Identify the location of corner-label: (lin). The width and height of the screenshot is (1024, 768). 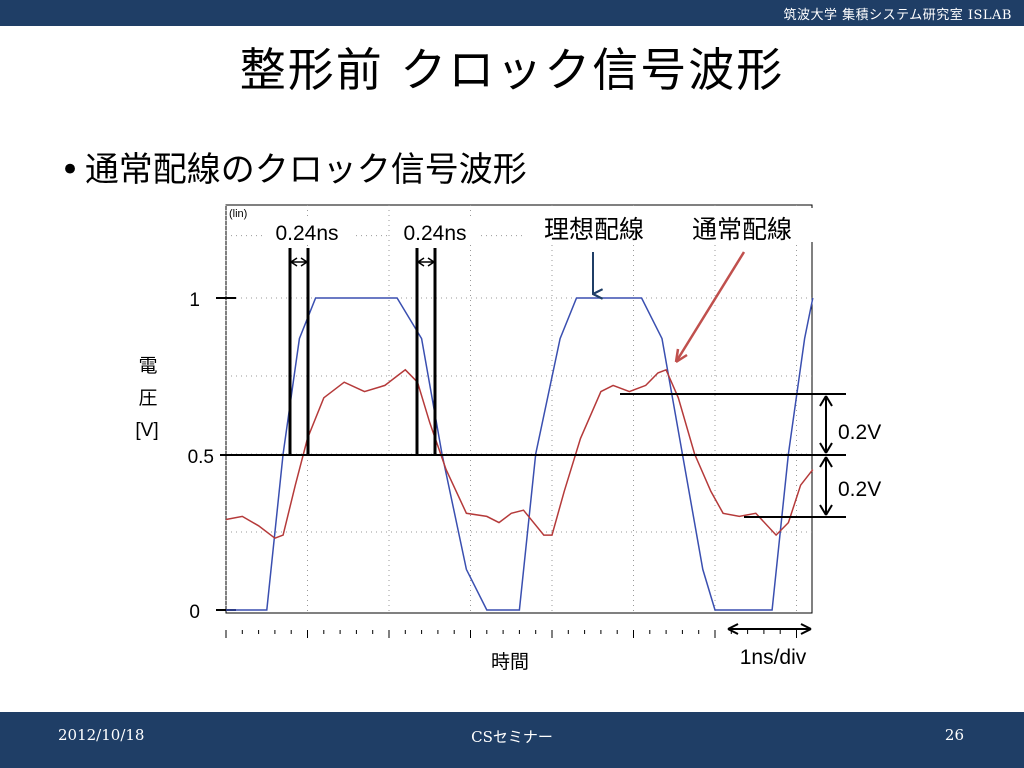
(238, 214).